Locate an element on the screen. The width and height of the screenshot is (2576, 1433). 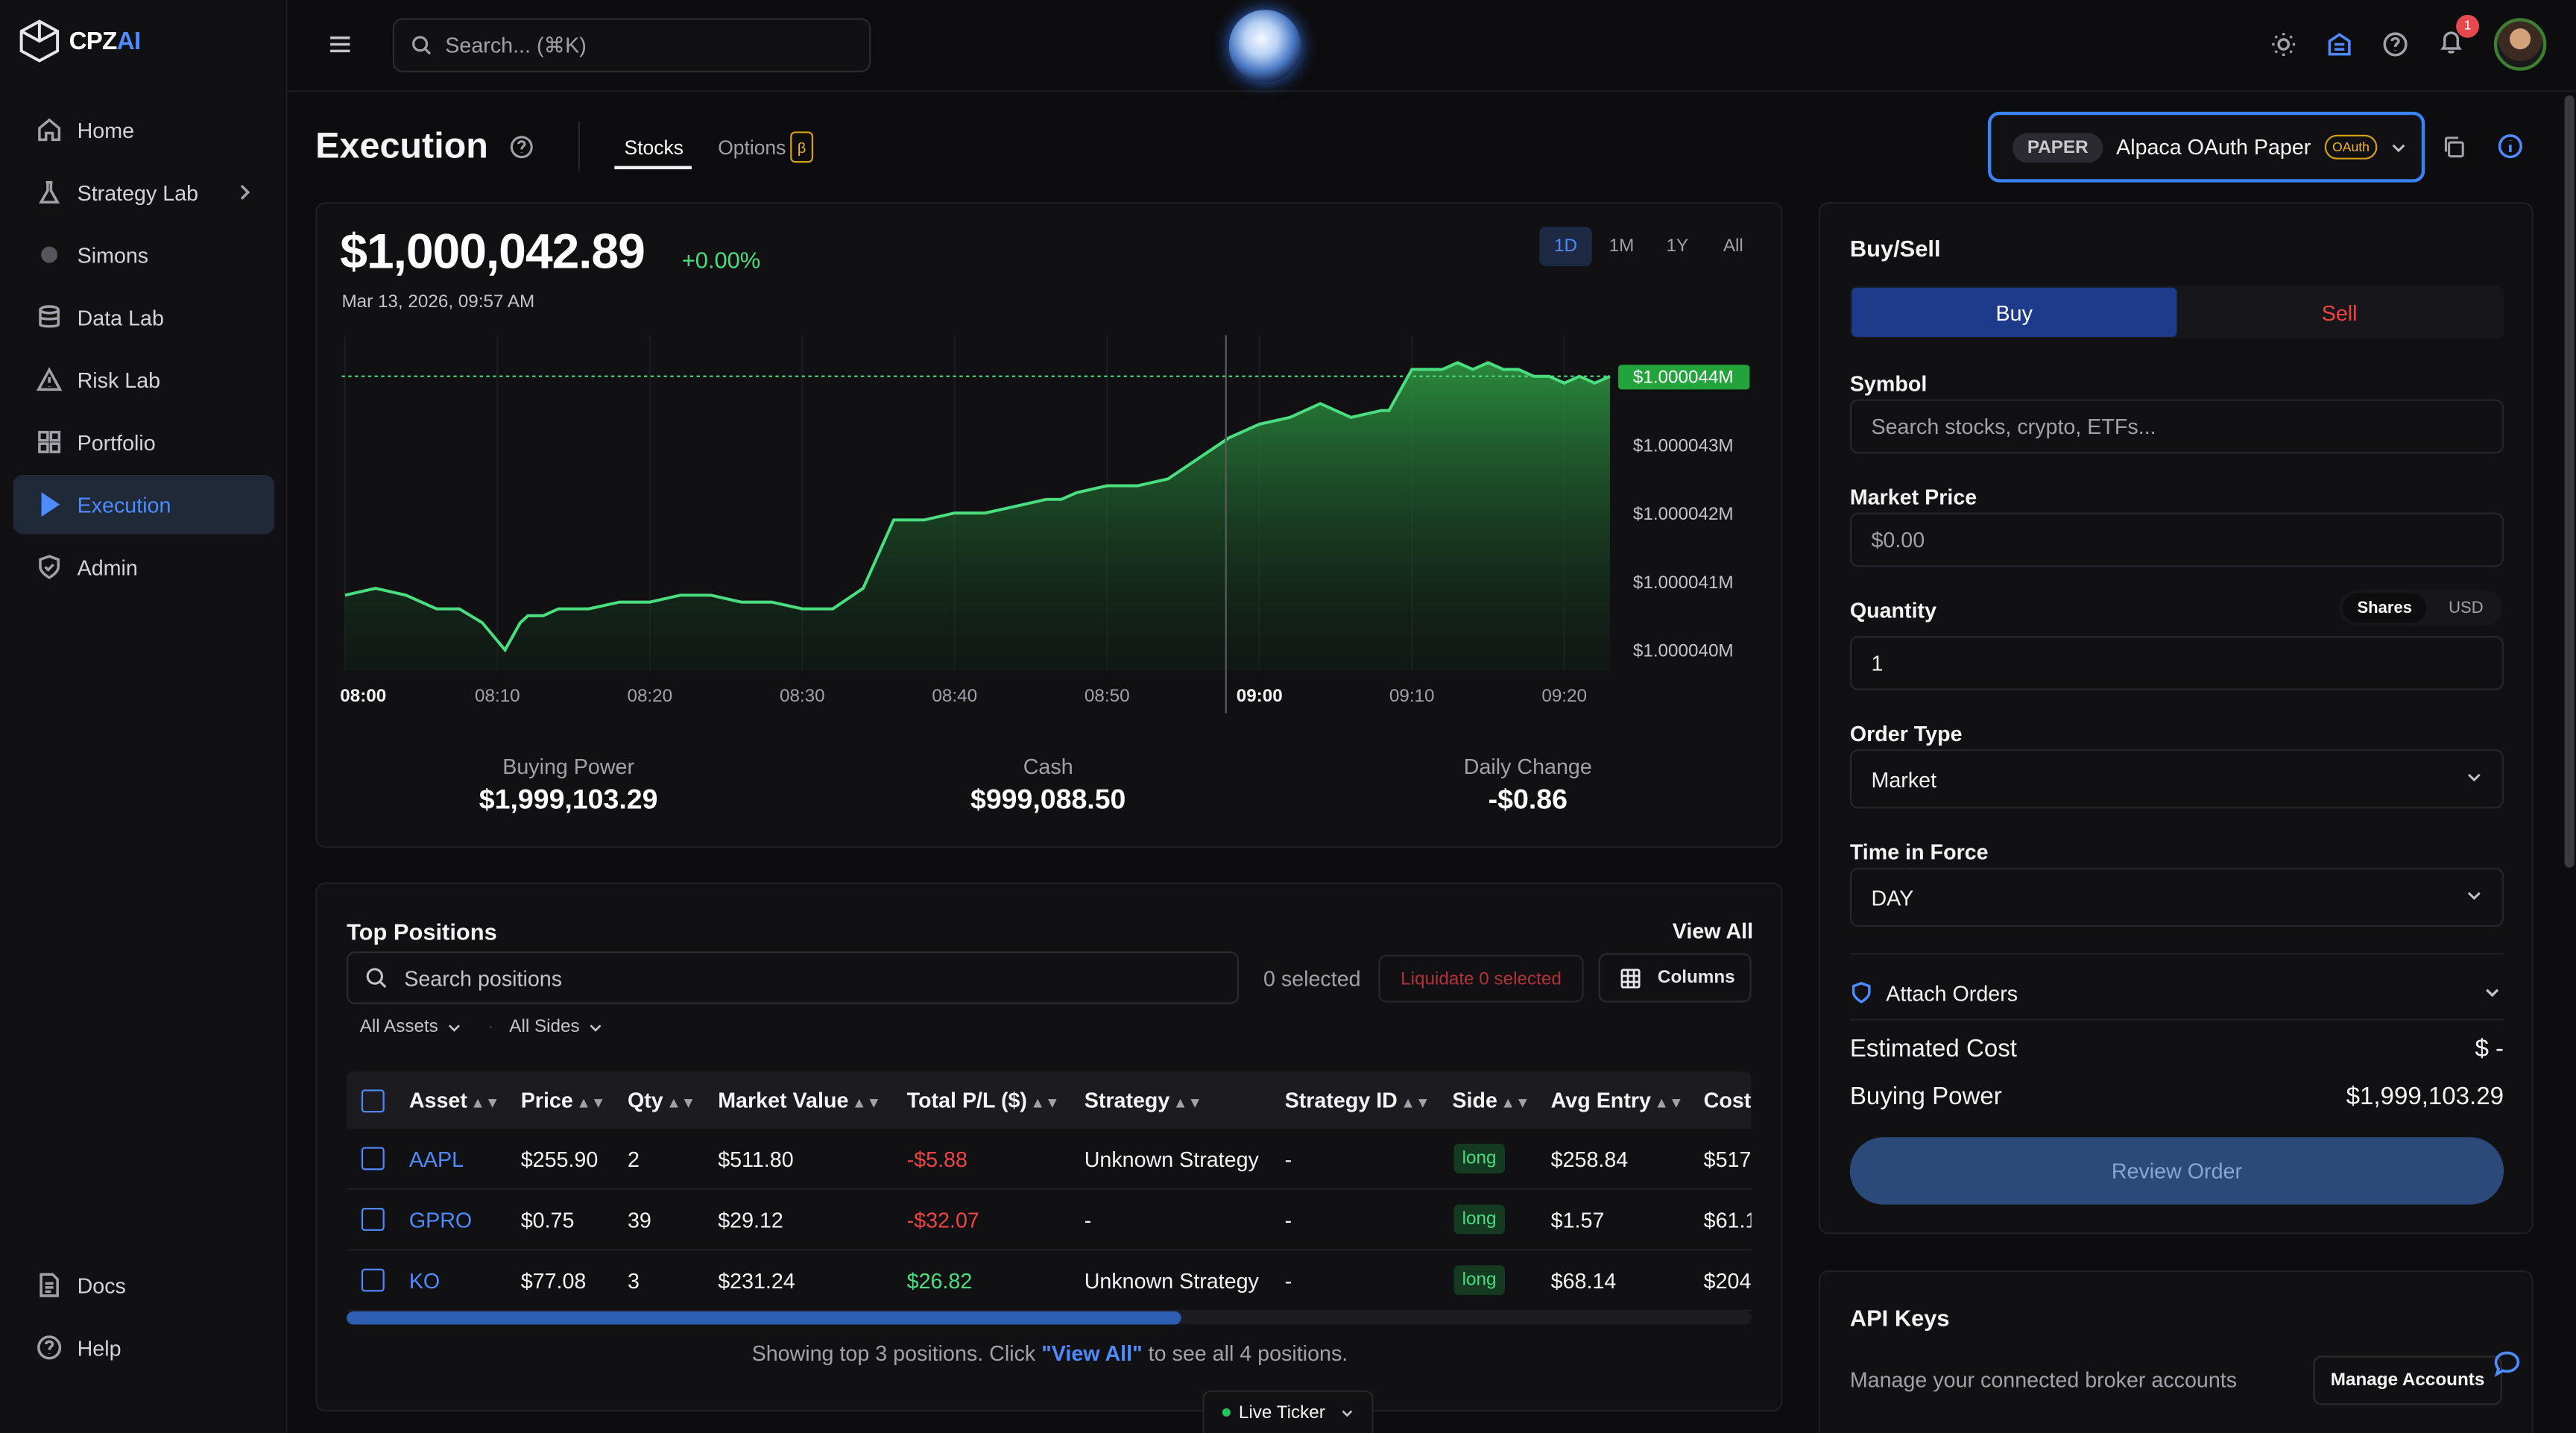
chat-icon is located at coordinates (2507, 1364).